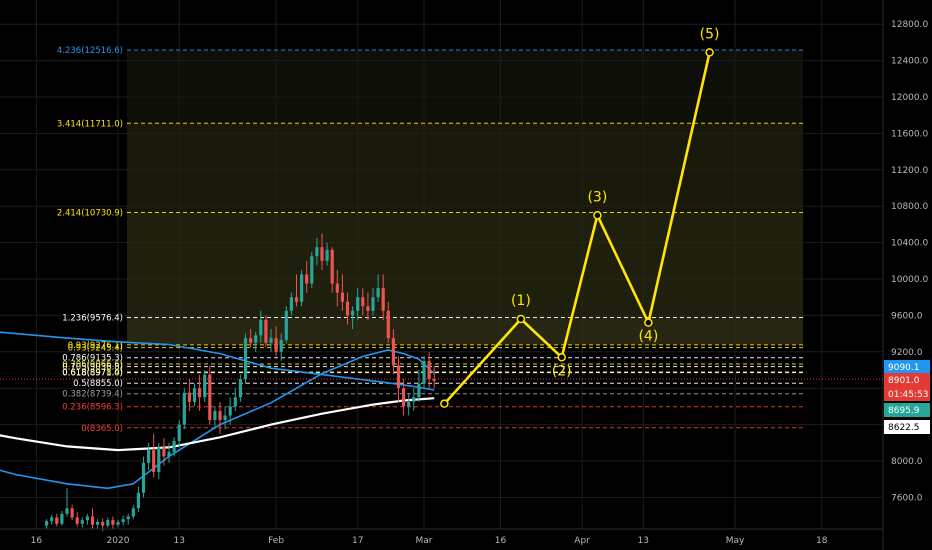  I want to click on y-tick-label: 11200.0, so click(909, 171).